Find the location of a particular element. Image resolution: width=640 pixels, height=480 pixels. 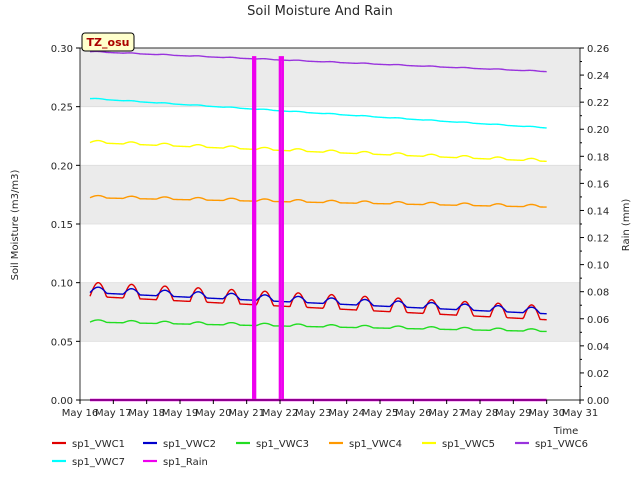

y-right-tick-label: 0.06 is located at coordinates (598, 320).